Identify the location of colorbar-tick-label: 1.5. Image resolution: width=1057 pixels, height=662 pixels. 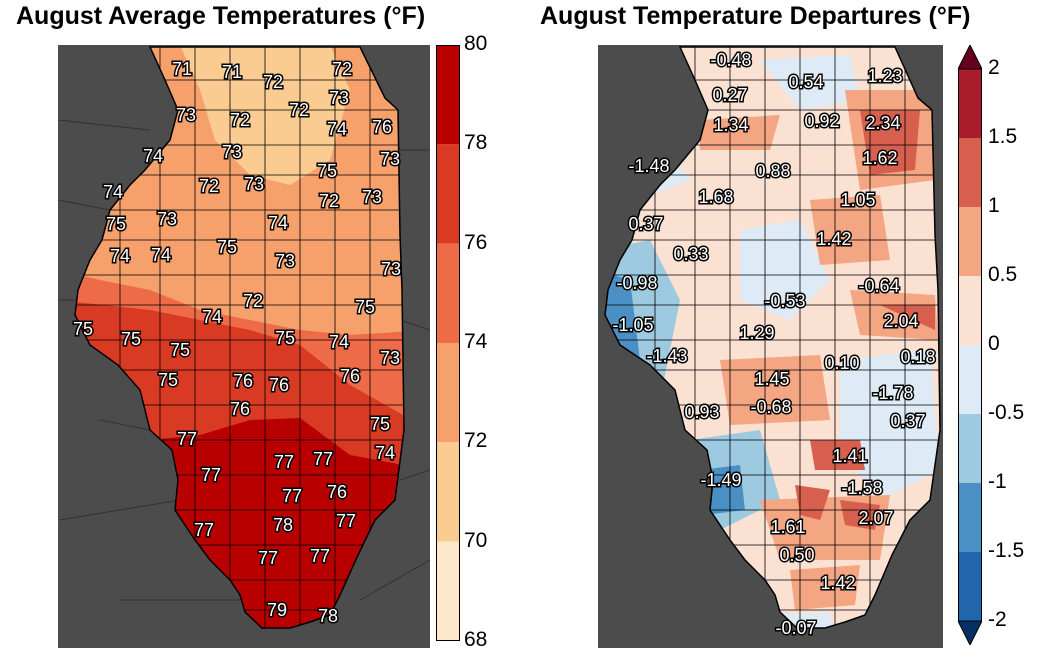
(1003, 136).